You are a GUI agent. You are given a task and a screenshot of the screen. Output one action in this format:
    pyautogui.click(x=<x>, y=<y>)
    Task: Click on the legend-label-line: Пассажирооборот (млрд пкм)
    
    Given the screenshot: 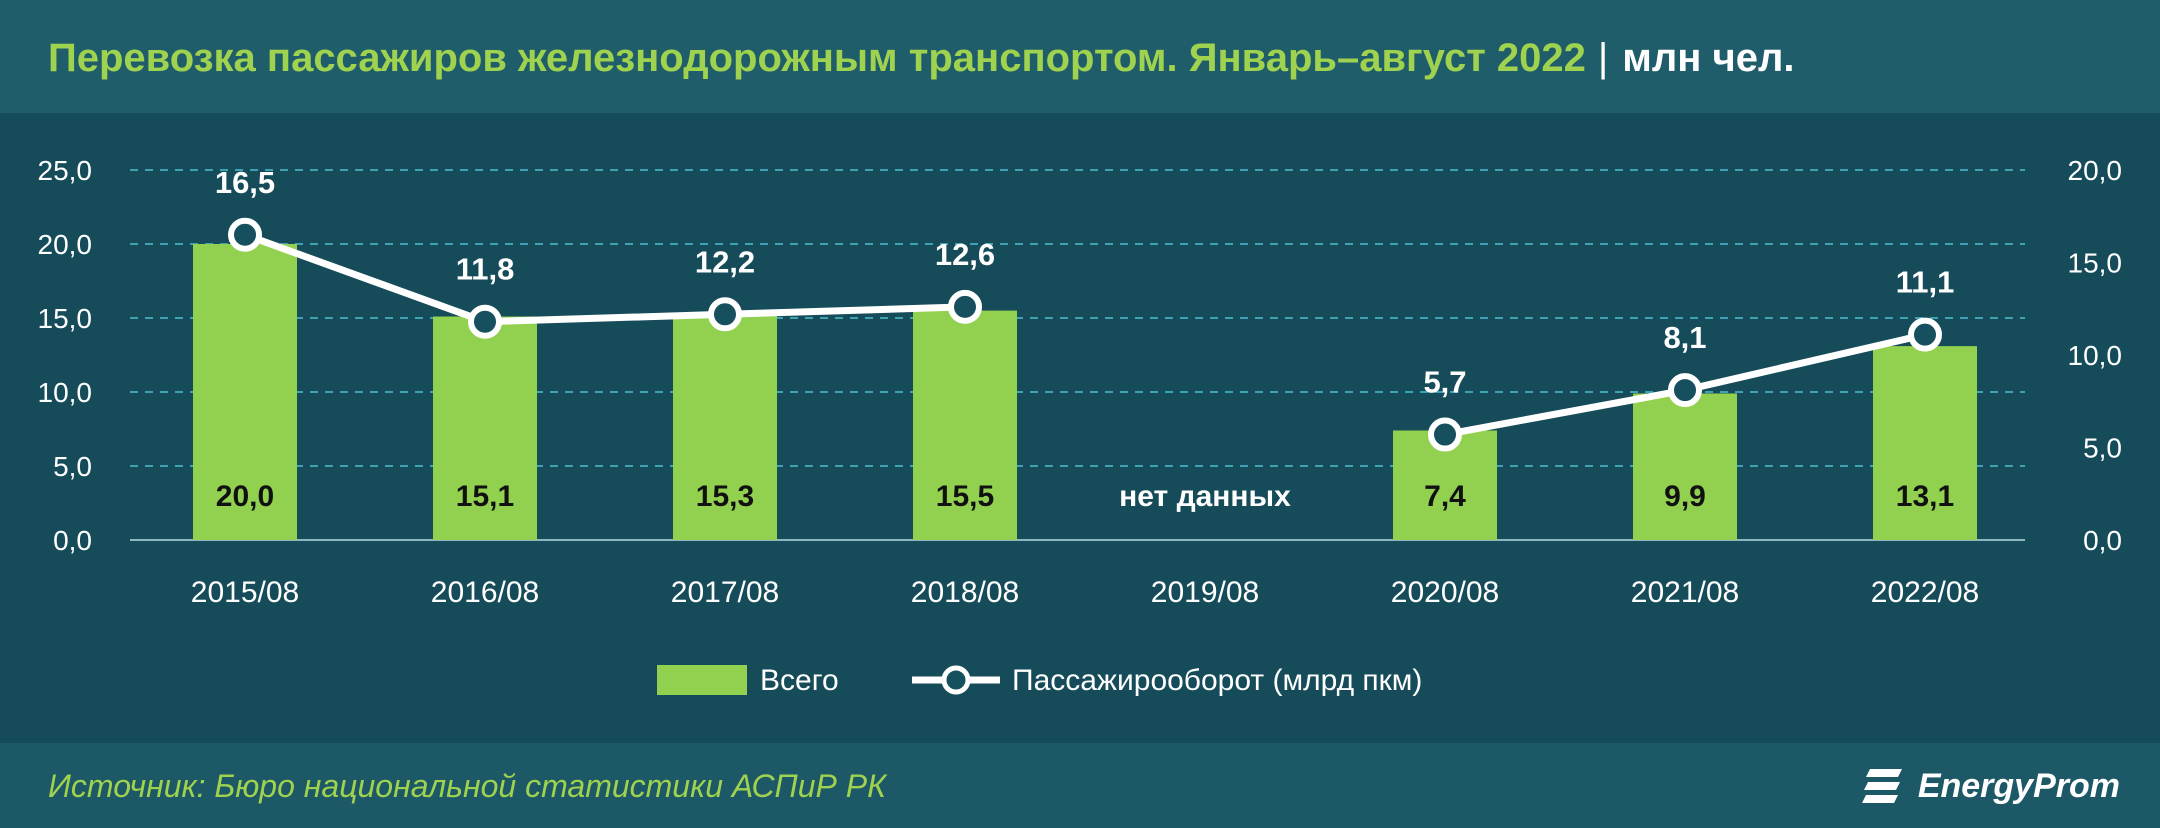 What is the action you would take?
    pyautogui.click(x=1217, y=680)
    